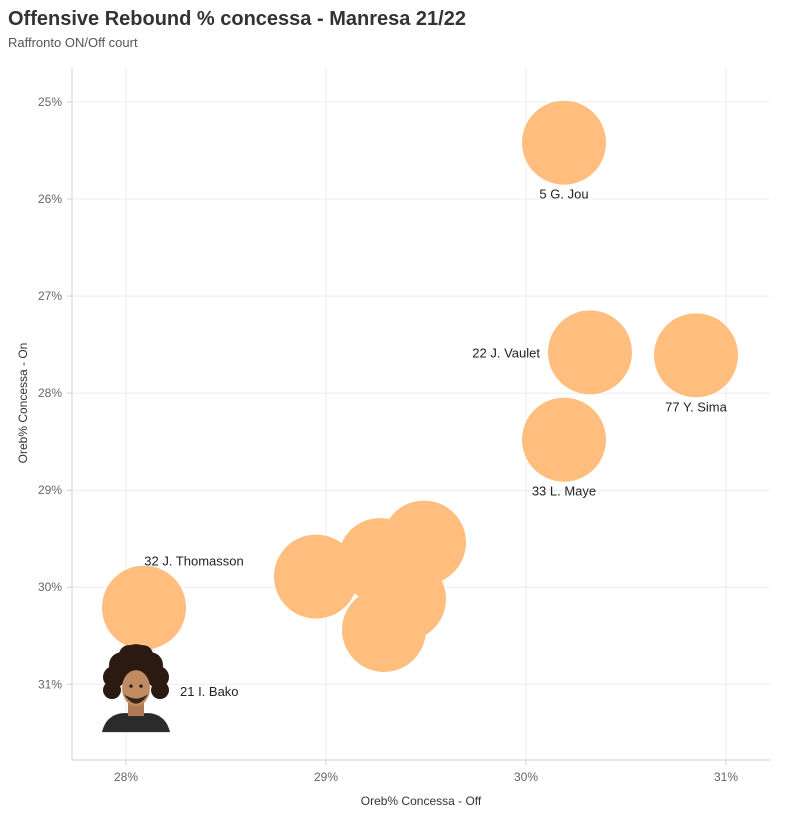 Image resolution: width=799 pixels, height=815 pixels. What do you see at coordinates (696, 406) in the screenshot?
I see `point-label: 77 Y. Sima` at bounding box center [696, 406].